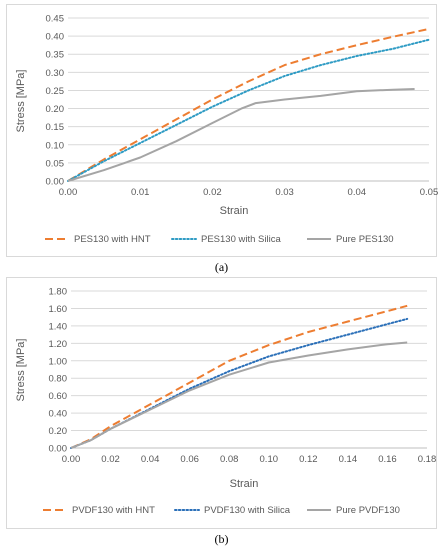 This screenshot has height=550, width=443. I want to click on x-tick-label: 0.14, so click(348, 459).